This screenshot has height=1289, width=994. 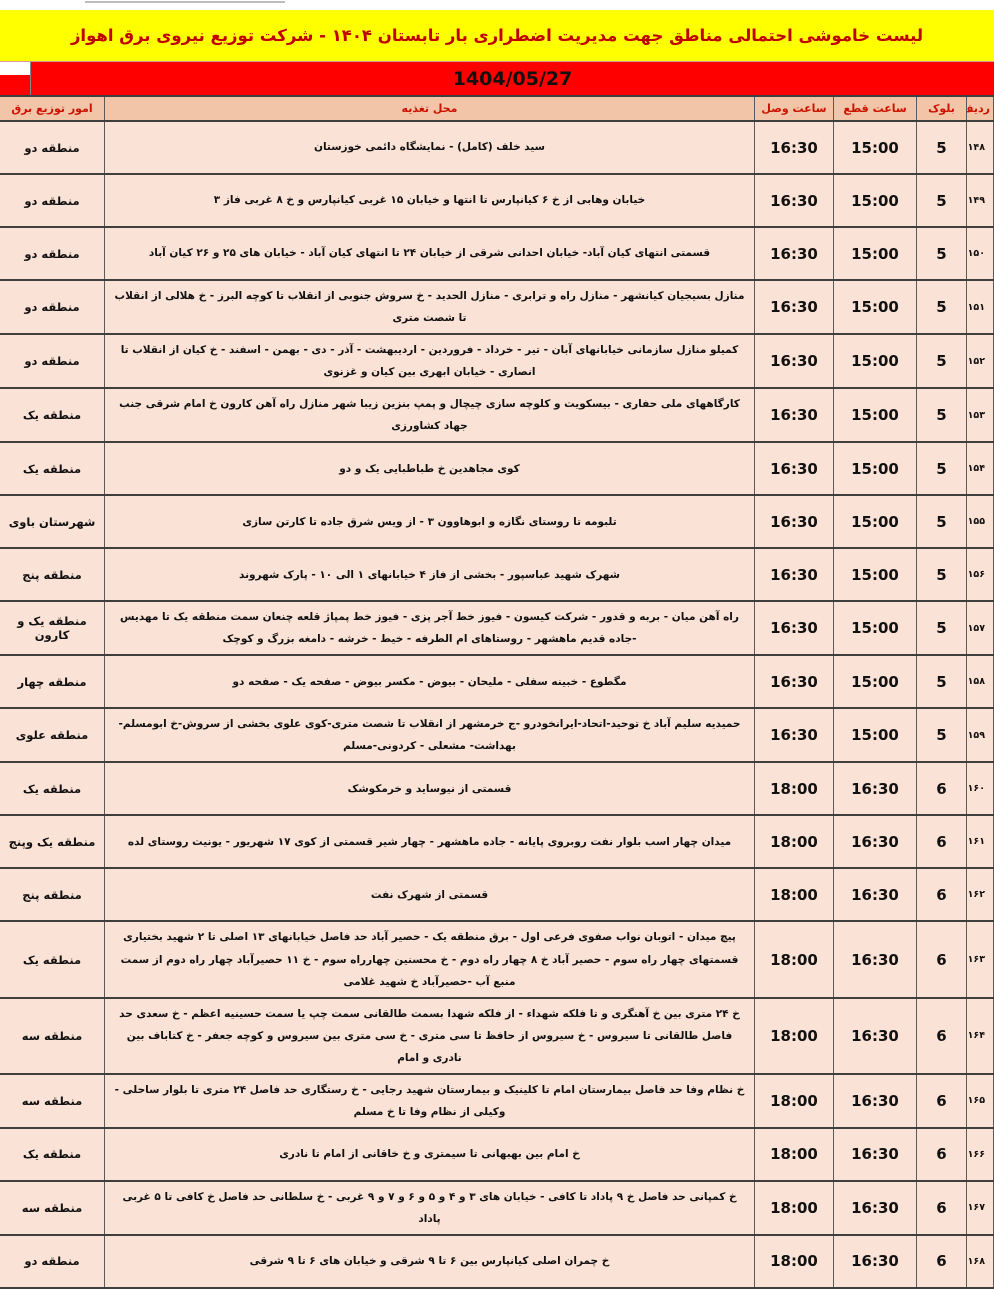 I want to click on col-header-restore-time: ساعت وصل, so click(x=794, y=108).